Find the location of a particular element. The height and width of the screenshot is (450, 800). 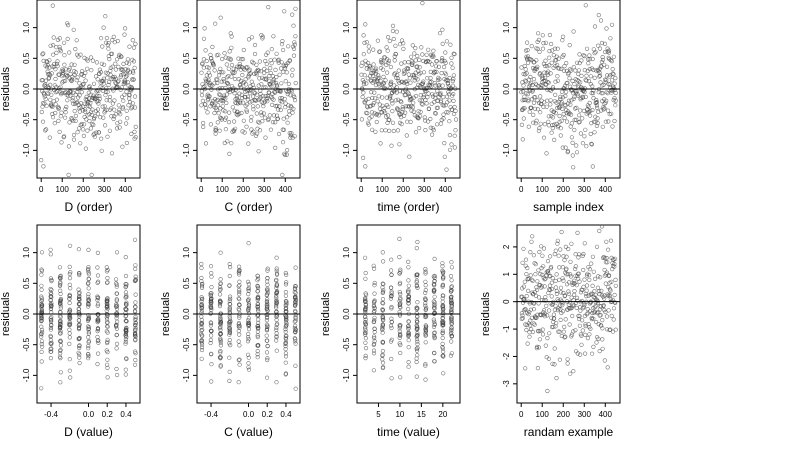

y-axis-title: residuals is located at coordinates (6, 313).